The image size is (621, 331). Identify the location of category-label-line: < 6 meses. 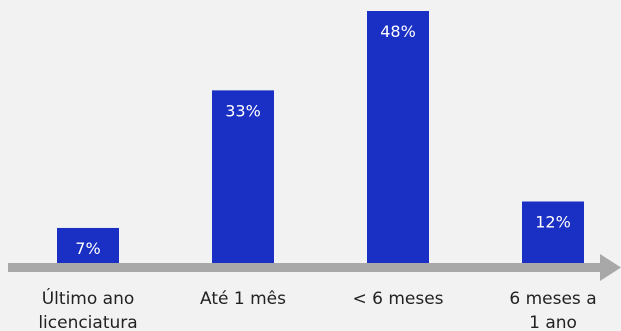
(397, 299).